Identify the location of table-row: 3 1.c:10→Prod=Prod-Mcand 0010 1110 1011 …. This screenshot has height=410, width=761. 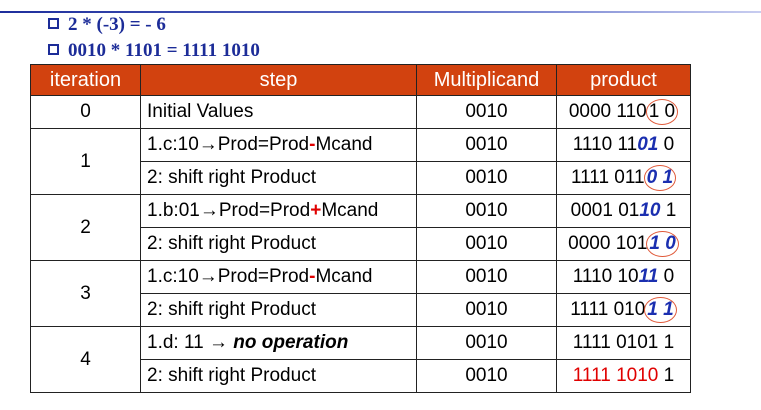
(360, 293).